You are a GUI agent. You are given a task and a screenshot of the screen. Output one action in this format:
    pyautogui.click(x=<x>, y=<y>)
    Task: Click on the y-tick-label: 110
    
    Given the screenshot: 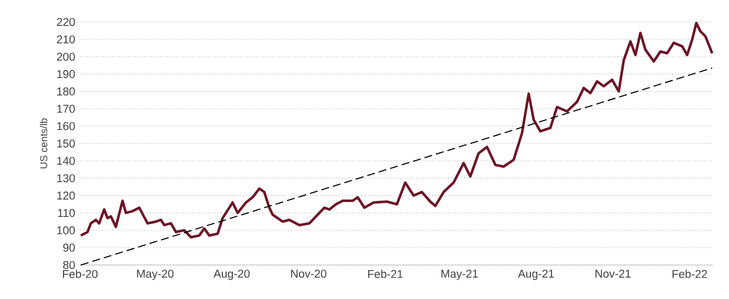 What is the action you would take?
    pyautogui.click(x=66, y=212)
    